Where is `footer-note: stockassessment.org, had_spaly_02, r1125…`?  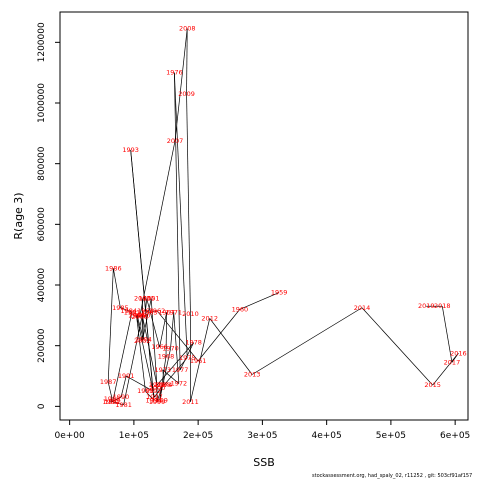 footer-note: stockassessment.org, had_spaly_02, r1125… is located at coordinates (392, 476).